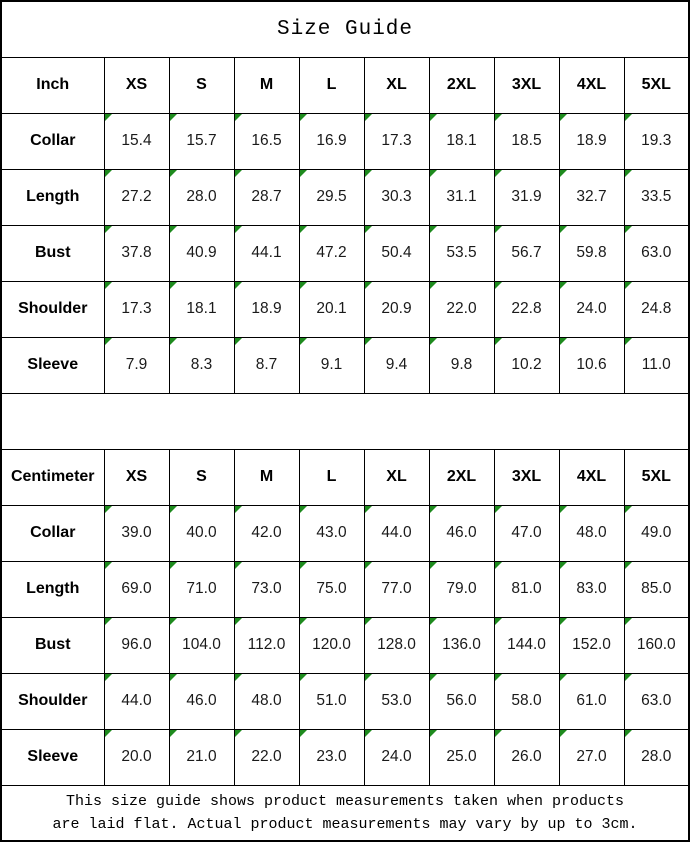  Describe the element at coordinates (201, 589) in the screenshot. I see `measurement-cell: 71.0` at that location.